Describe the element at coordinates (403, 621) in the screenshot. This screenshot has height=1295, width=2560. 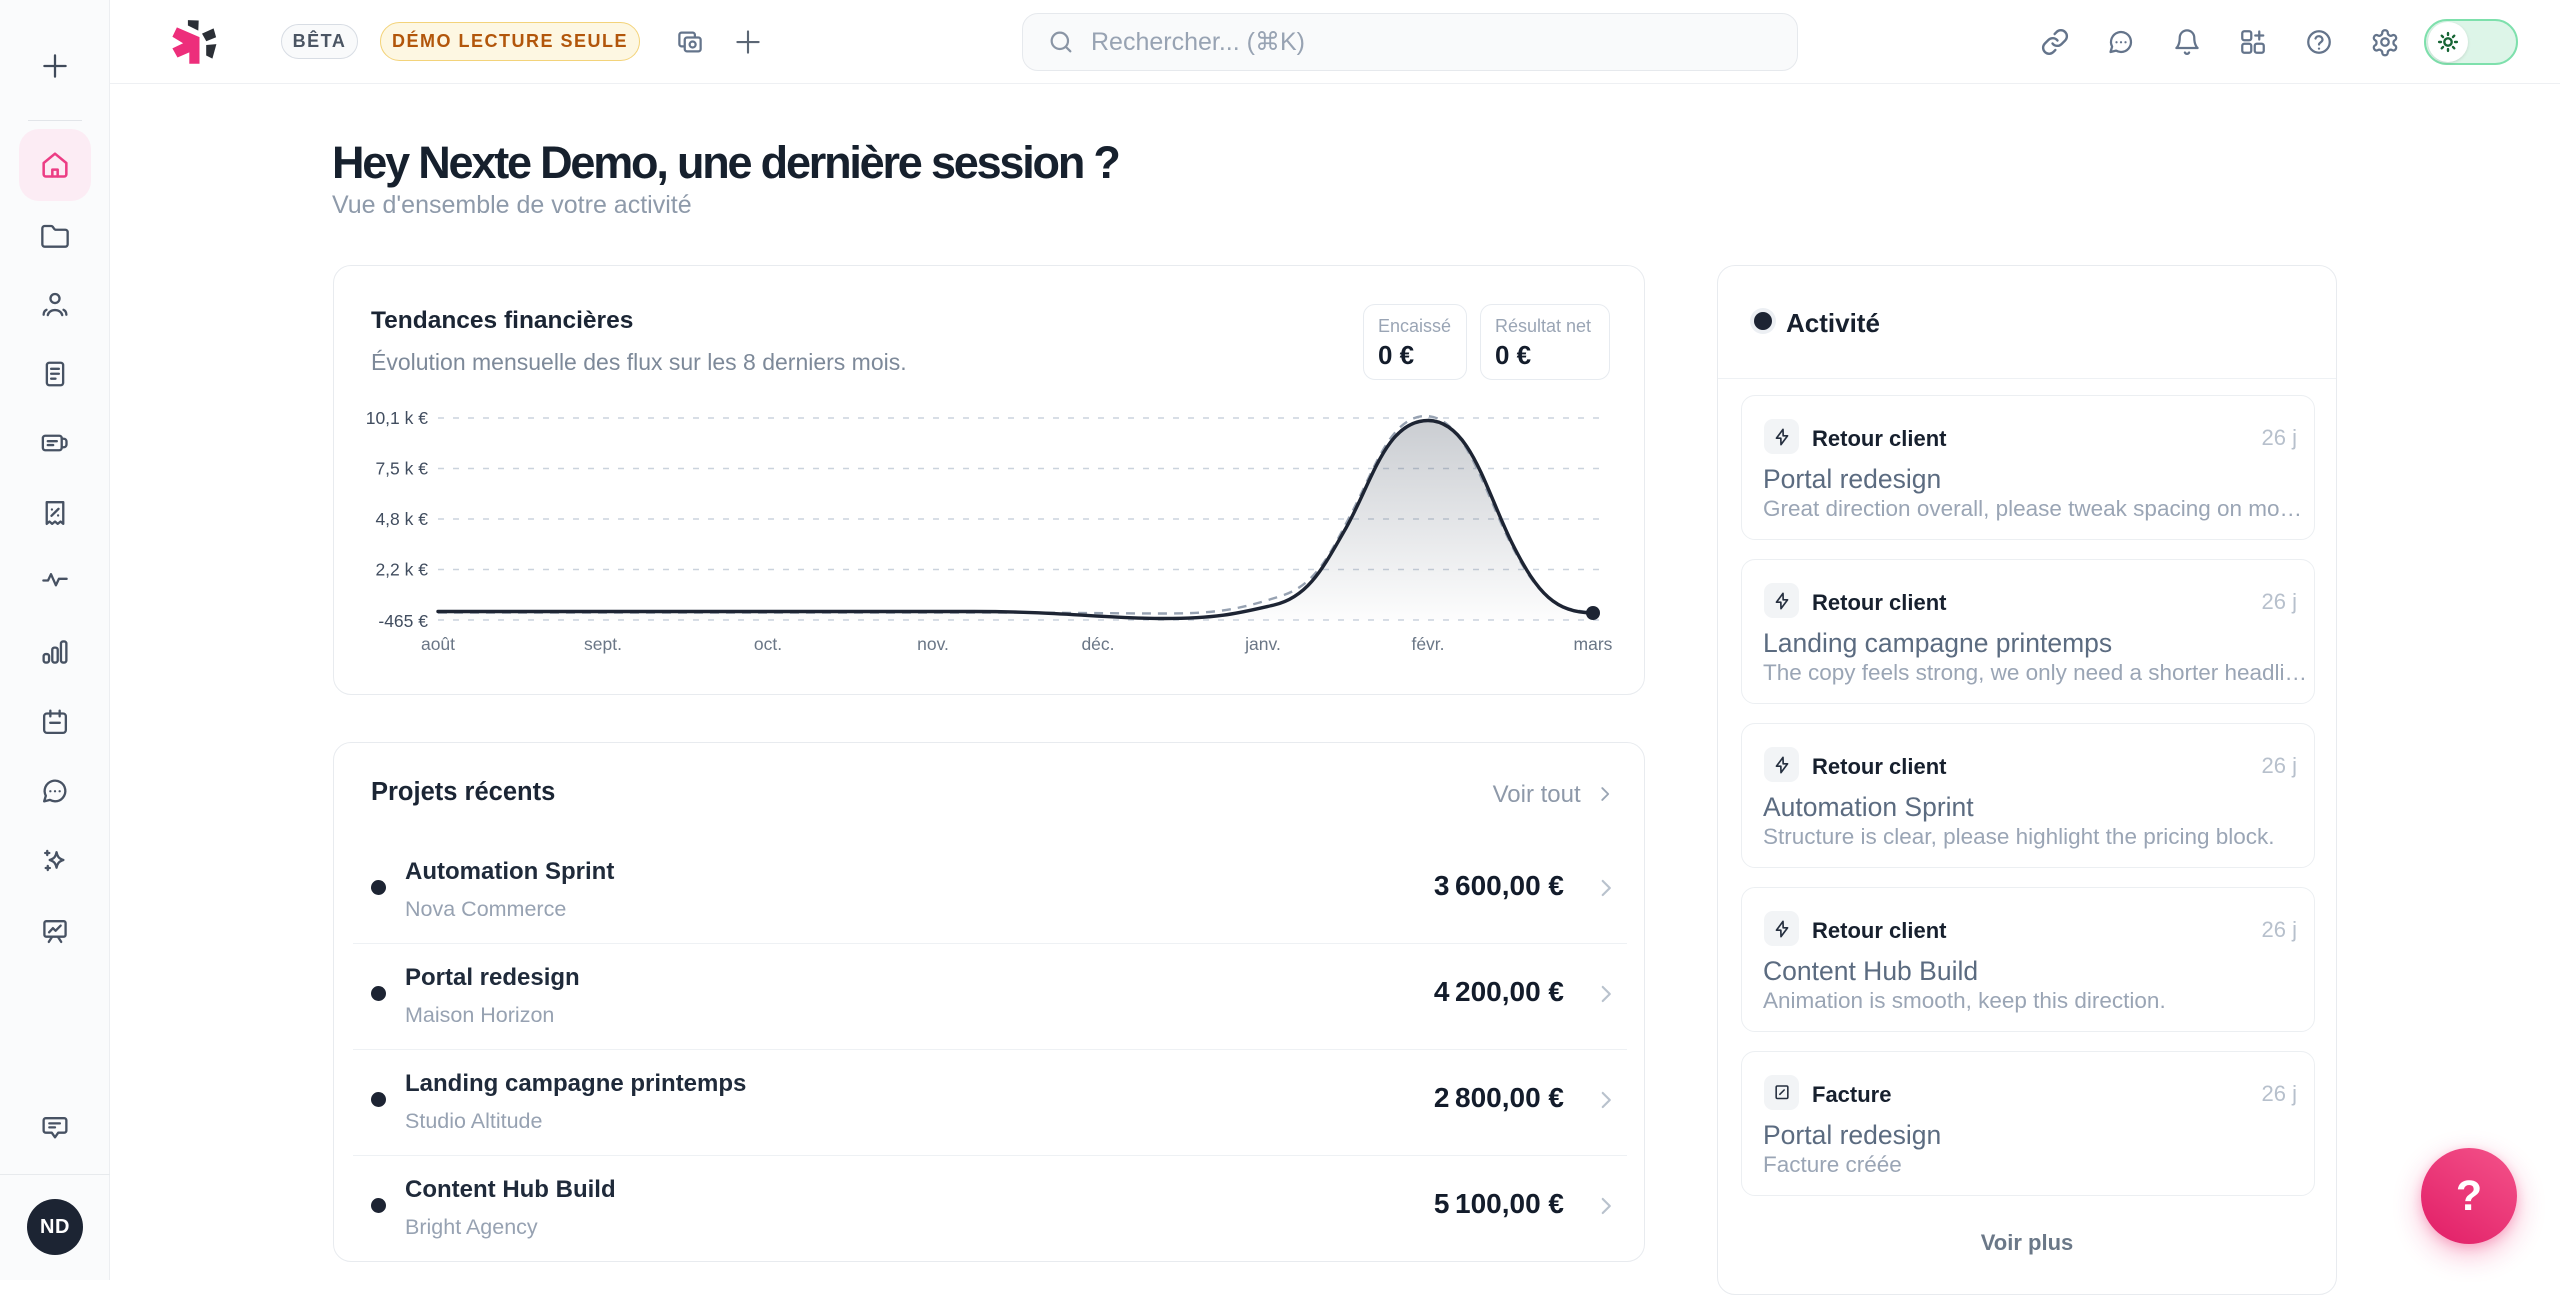
I see `svg-text: -465 €` at that location.